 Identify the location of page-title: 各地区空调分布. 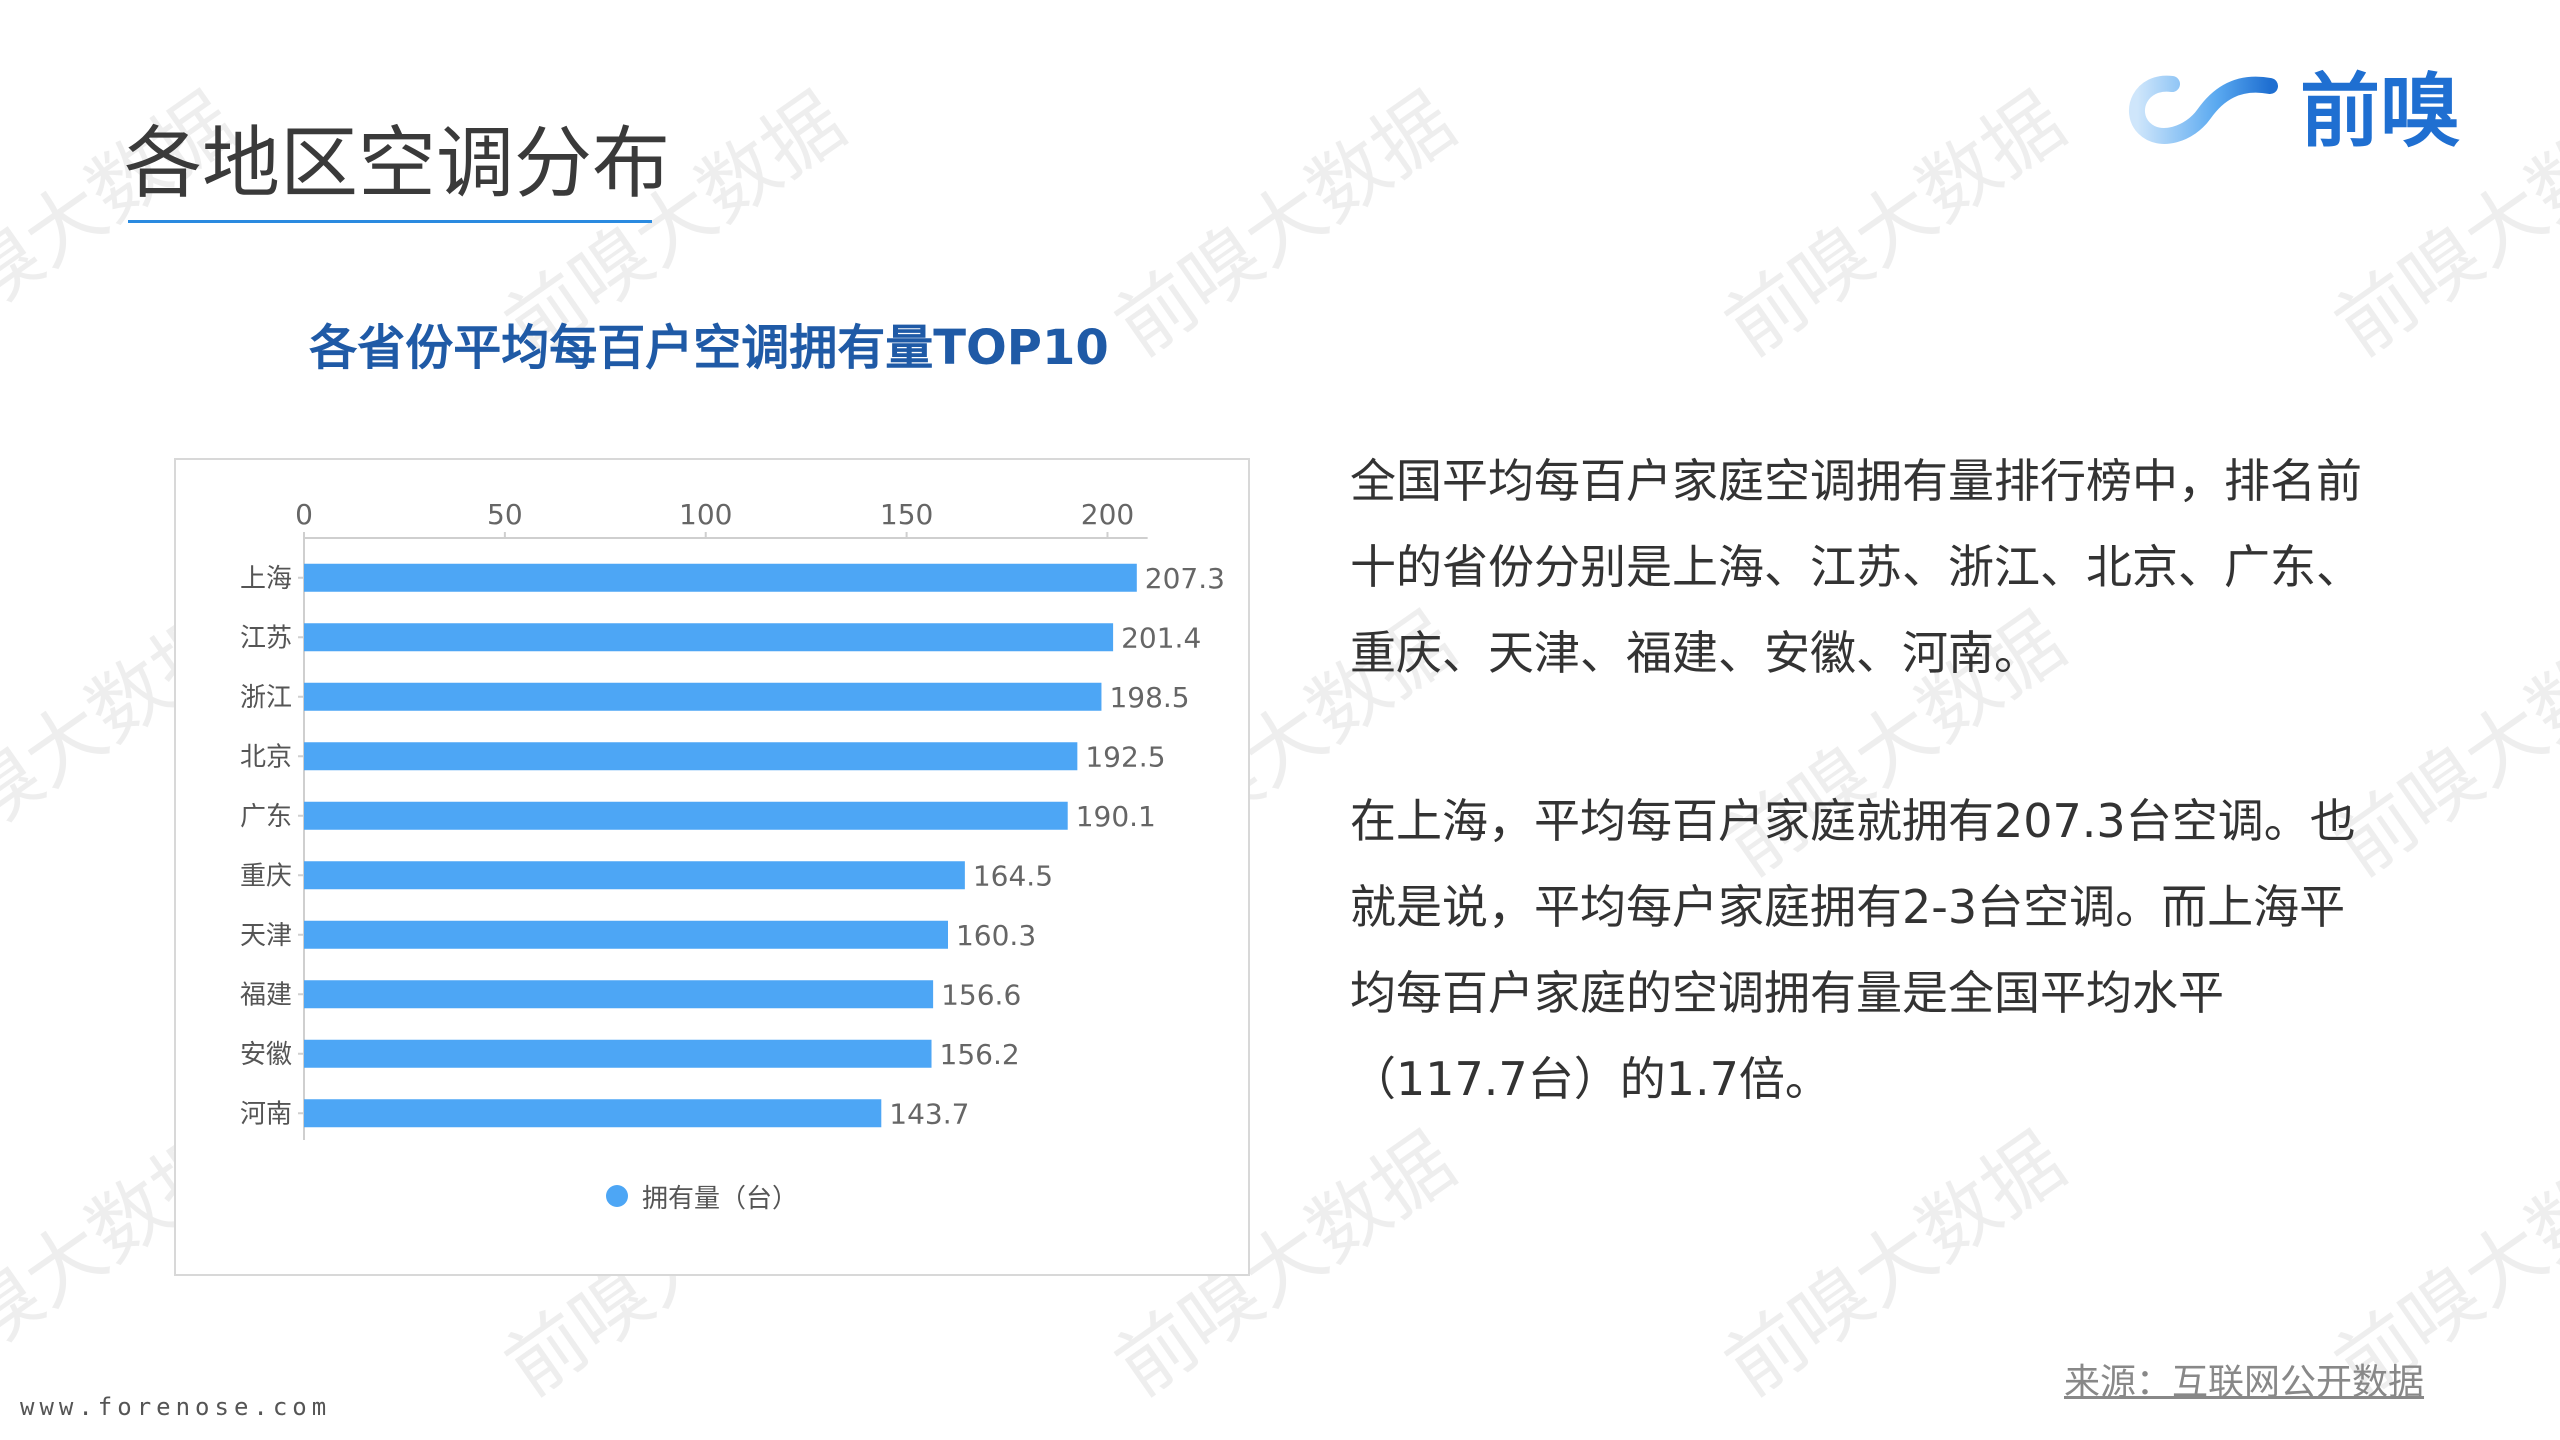
(397, 164).